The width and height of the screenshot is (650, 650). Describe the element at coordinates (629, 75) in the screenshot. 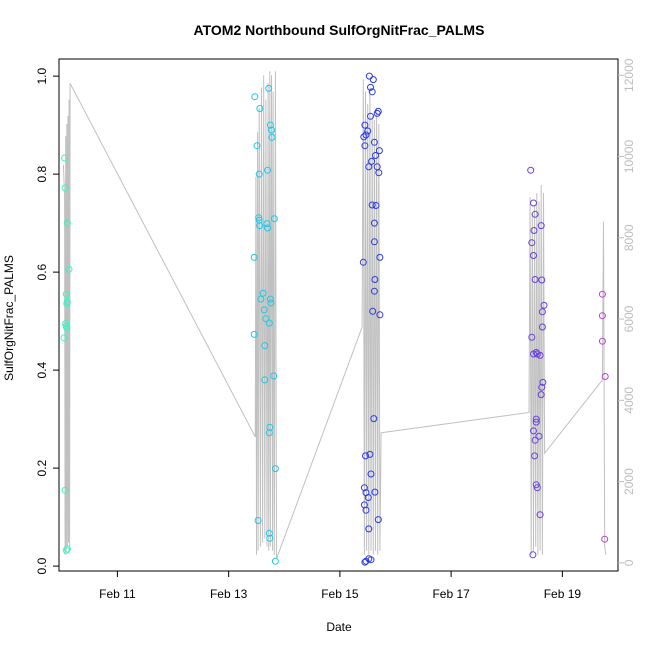

I see `y2-tick-label: 12000` at that location.